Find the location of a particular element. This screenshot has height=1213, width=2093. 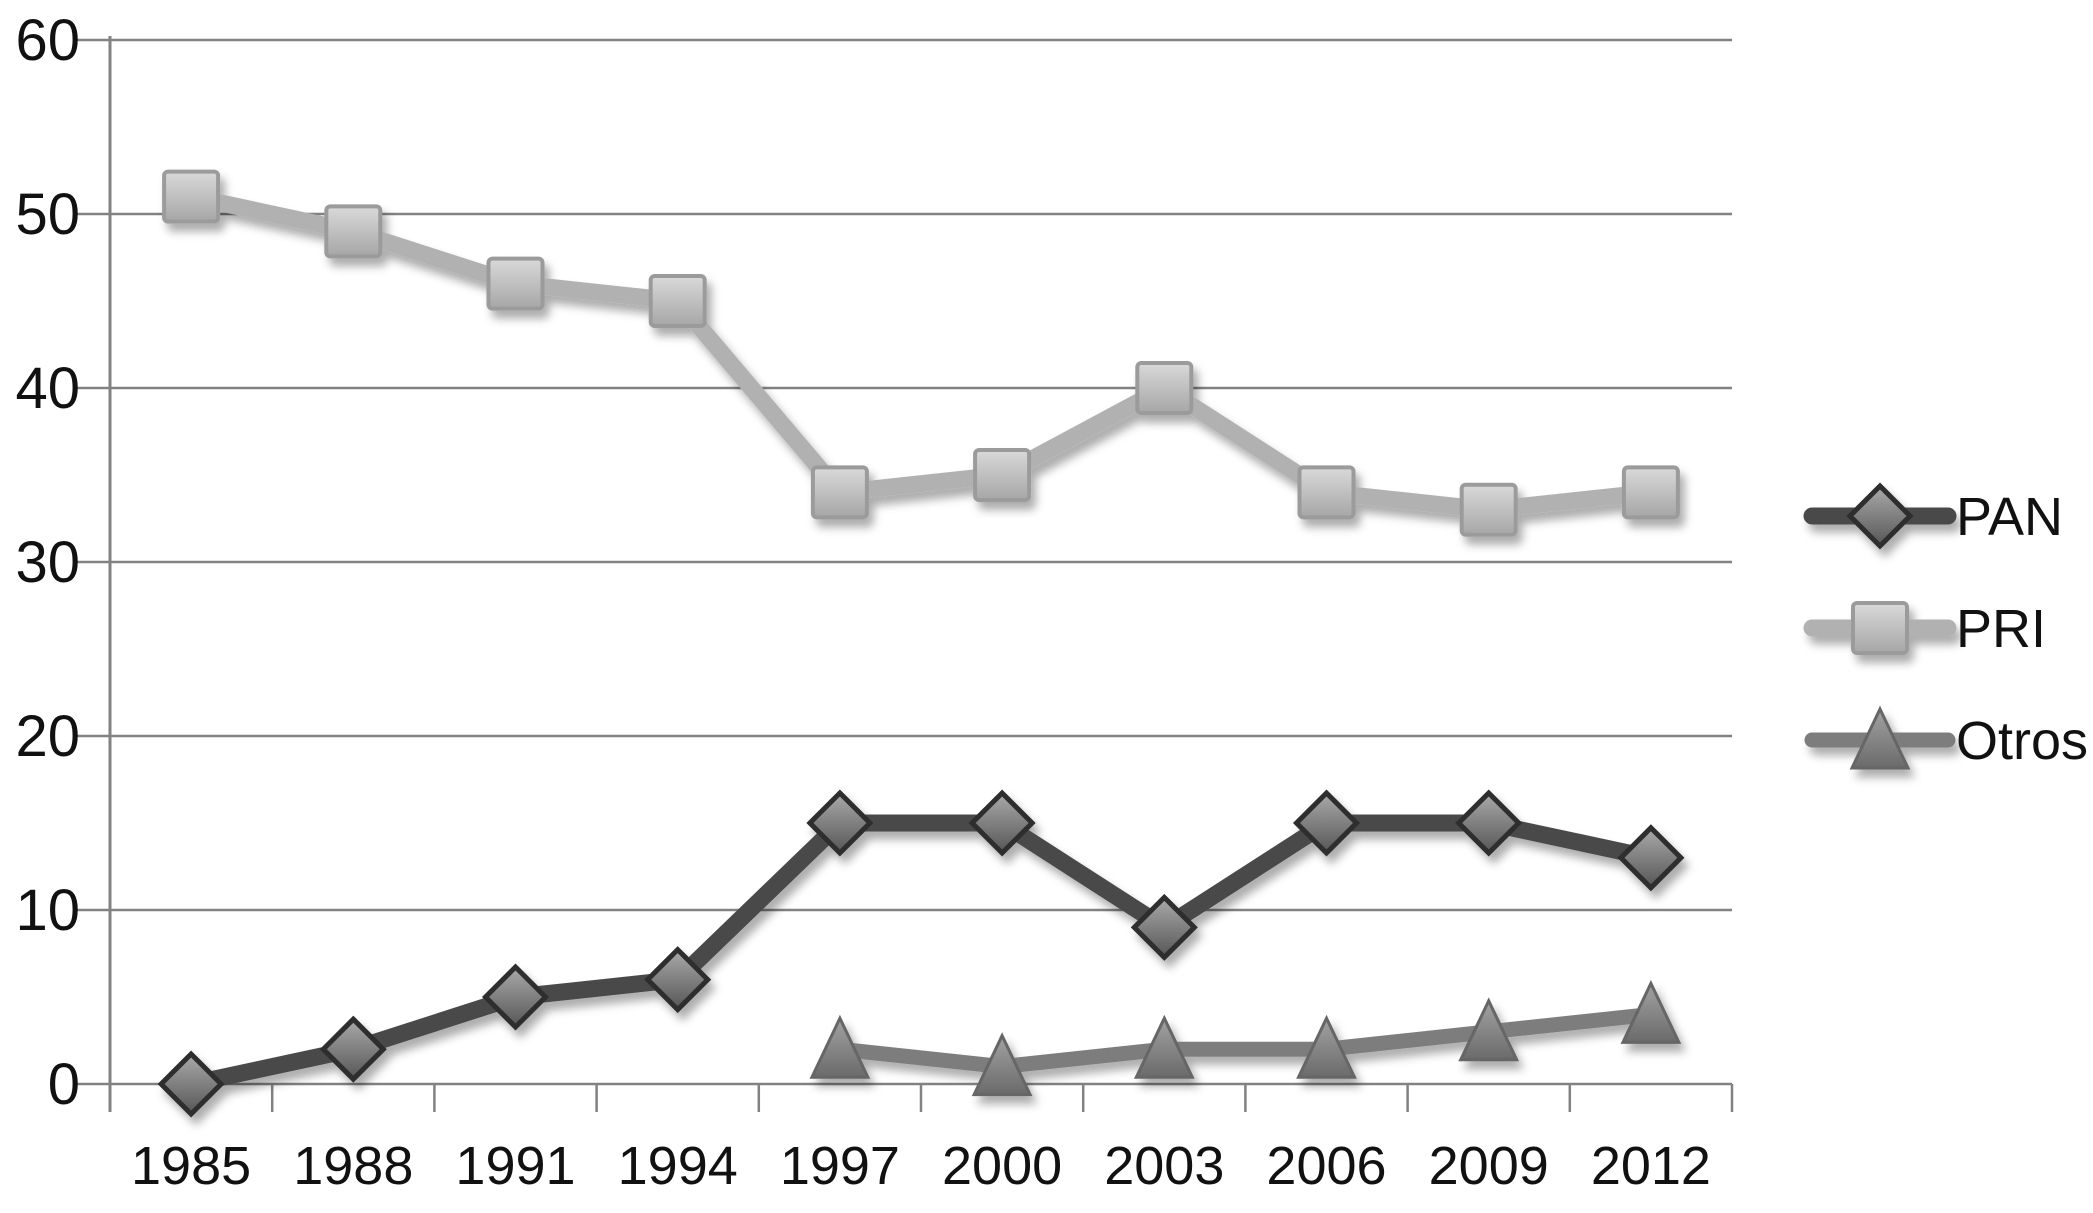

legend-marker-otros is located at coordinates (1880, 737).